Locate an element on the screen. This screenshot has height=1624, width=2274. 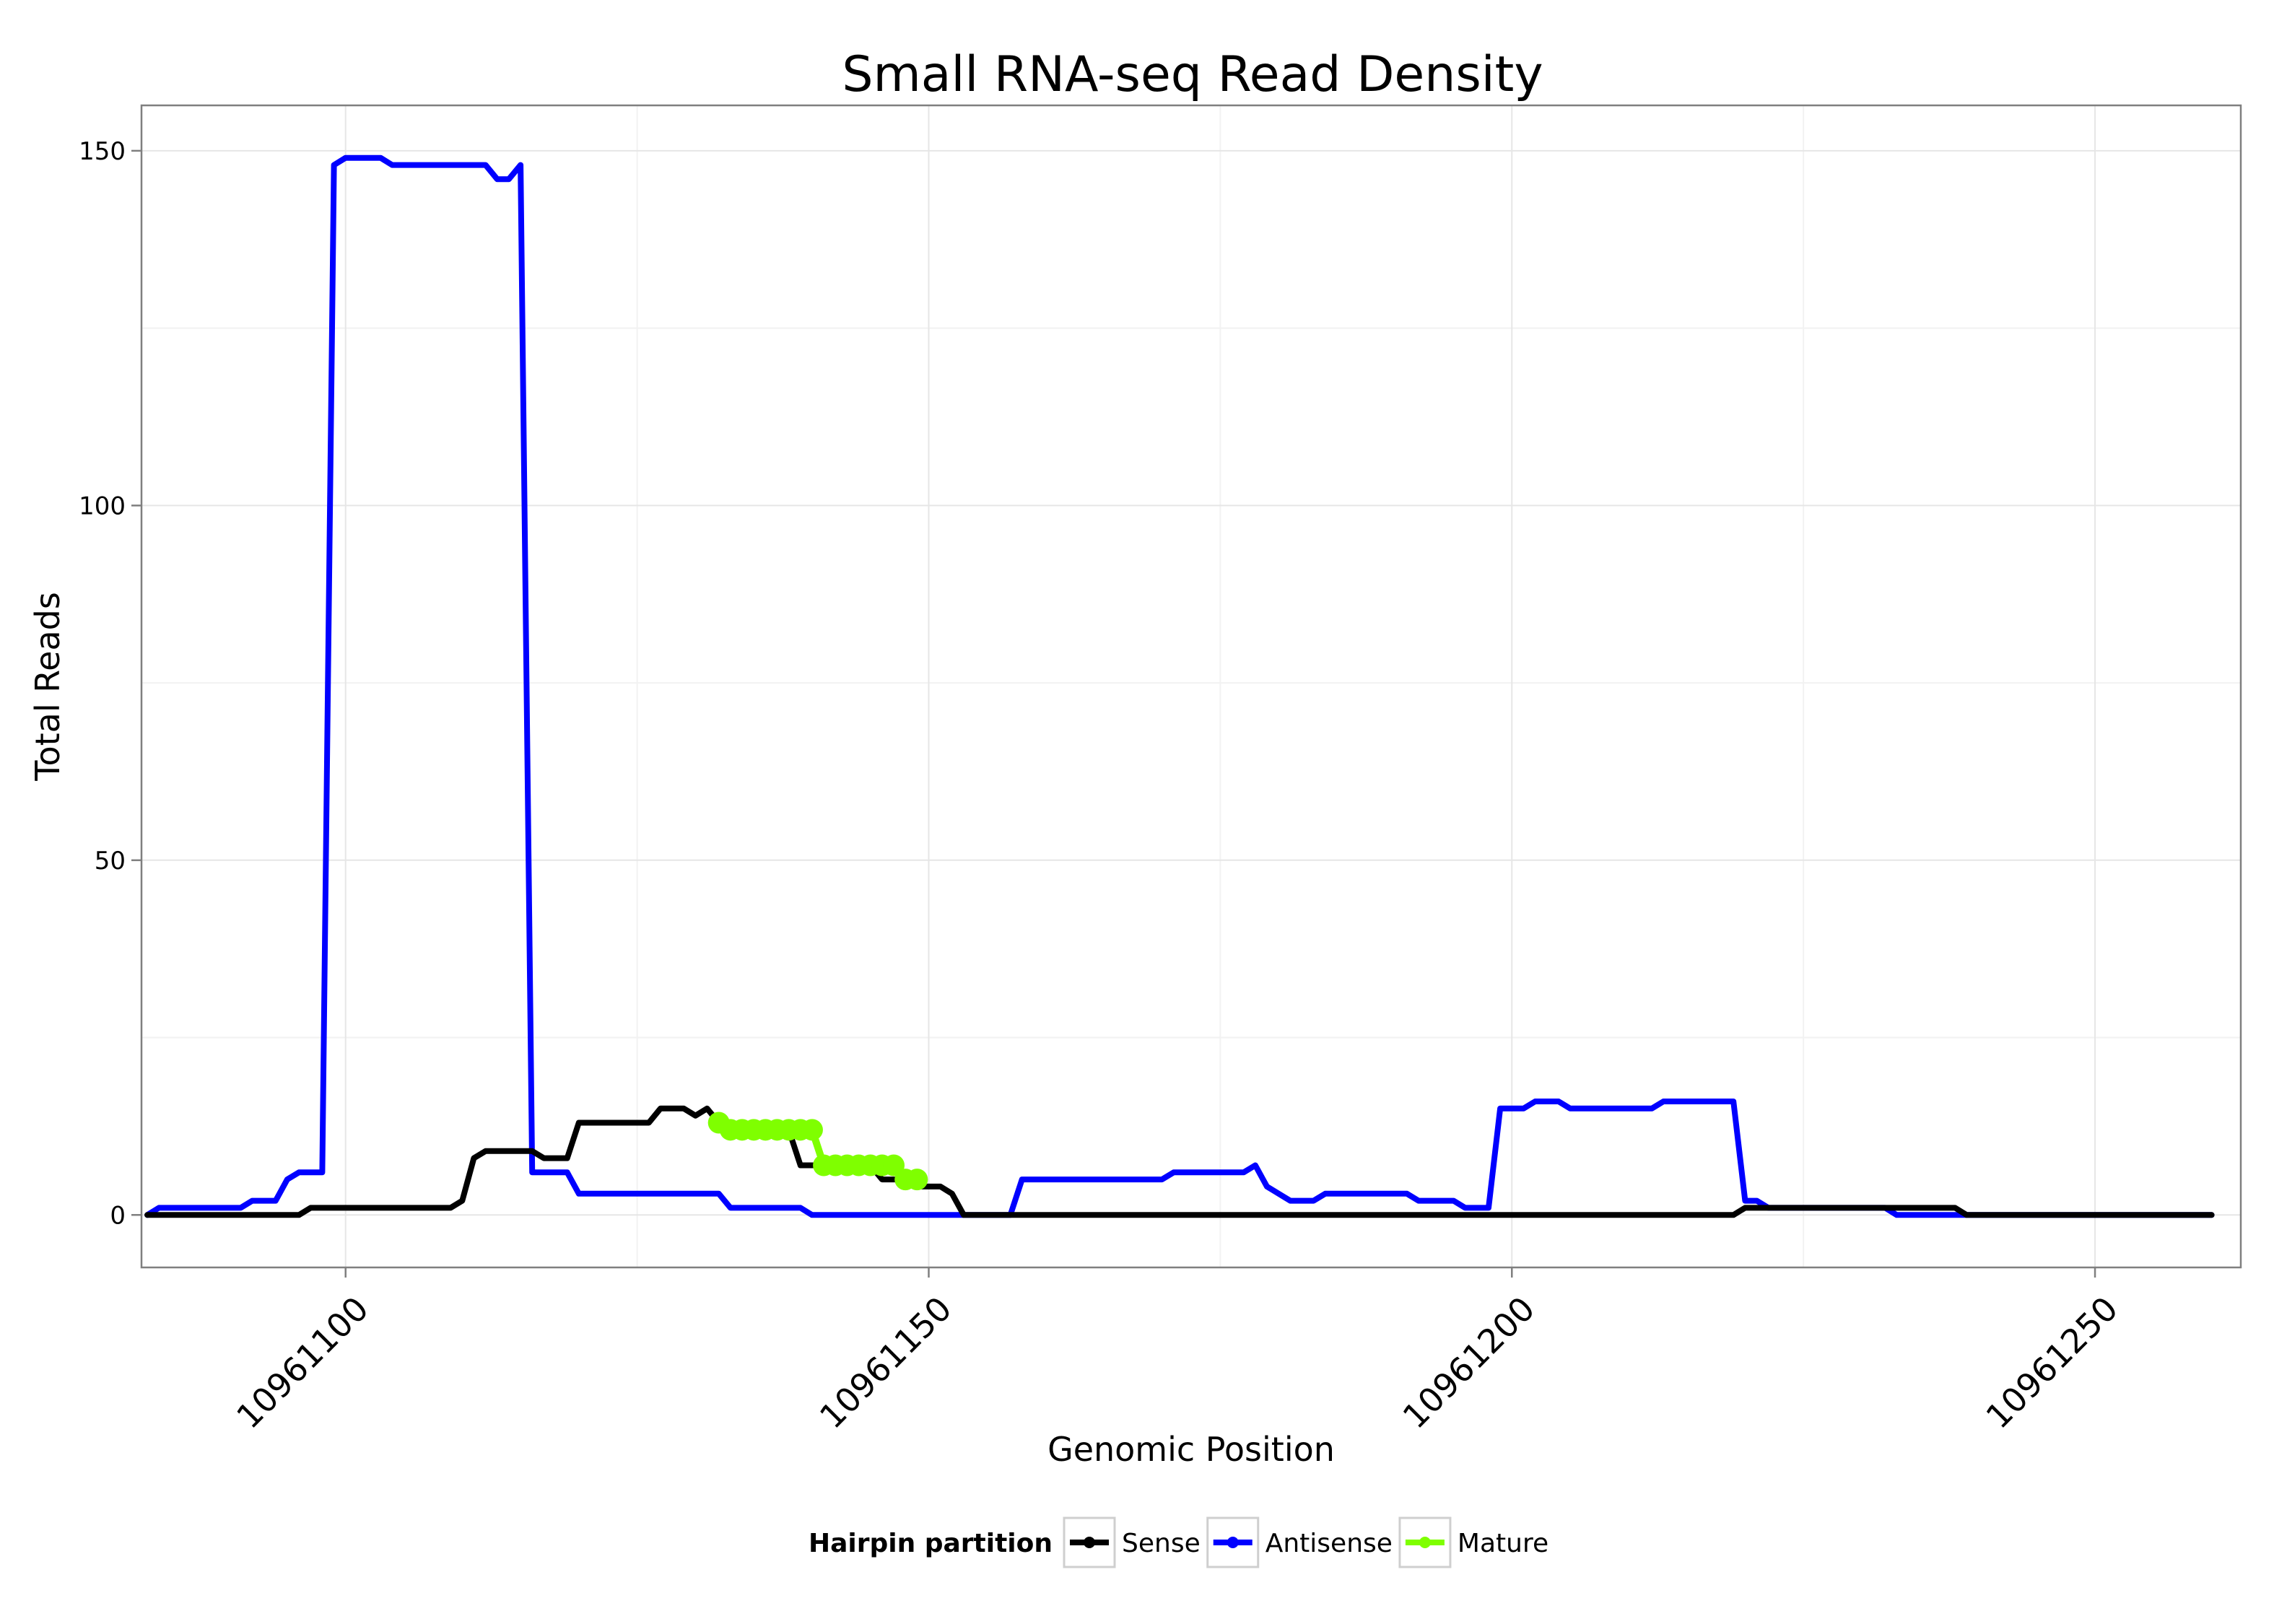
legend-keys: Sense Antisense Mature is located at coordinates (1305, 1542).